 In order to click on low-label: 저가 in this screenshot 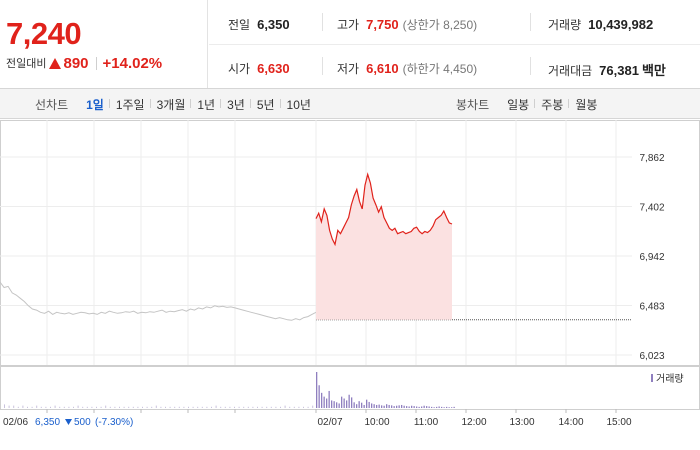, I will do `click(348, 69)`.